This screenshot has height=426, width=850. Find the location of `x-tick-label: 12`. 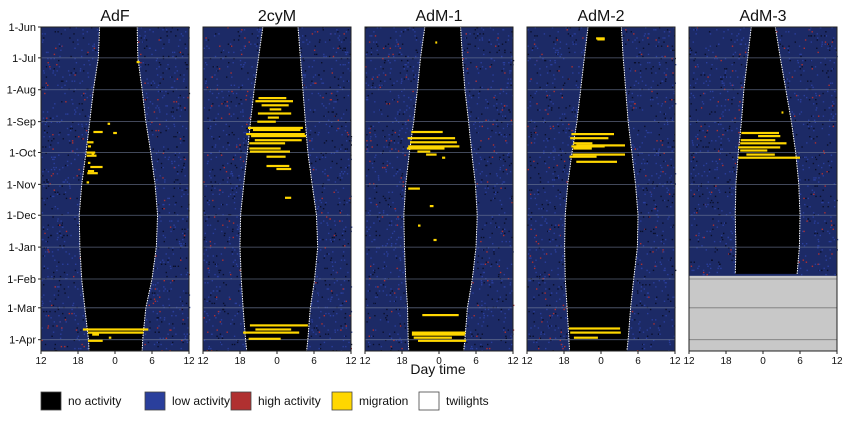

x-tick-label: 12 is located at coordinates (527, 361).